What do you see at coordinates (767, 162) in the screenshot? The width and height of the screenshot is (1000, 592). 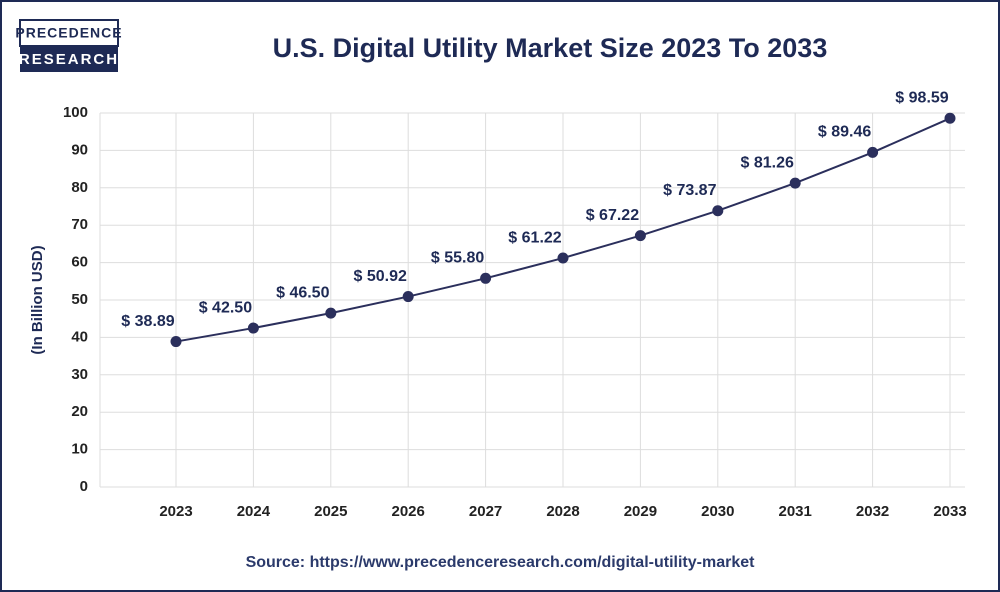 I see `data-label: $ 81.26` at bounding box center [767, 162].